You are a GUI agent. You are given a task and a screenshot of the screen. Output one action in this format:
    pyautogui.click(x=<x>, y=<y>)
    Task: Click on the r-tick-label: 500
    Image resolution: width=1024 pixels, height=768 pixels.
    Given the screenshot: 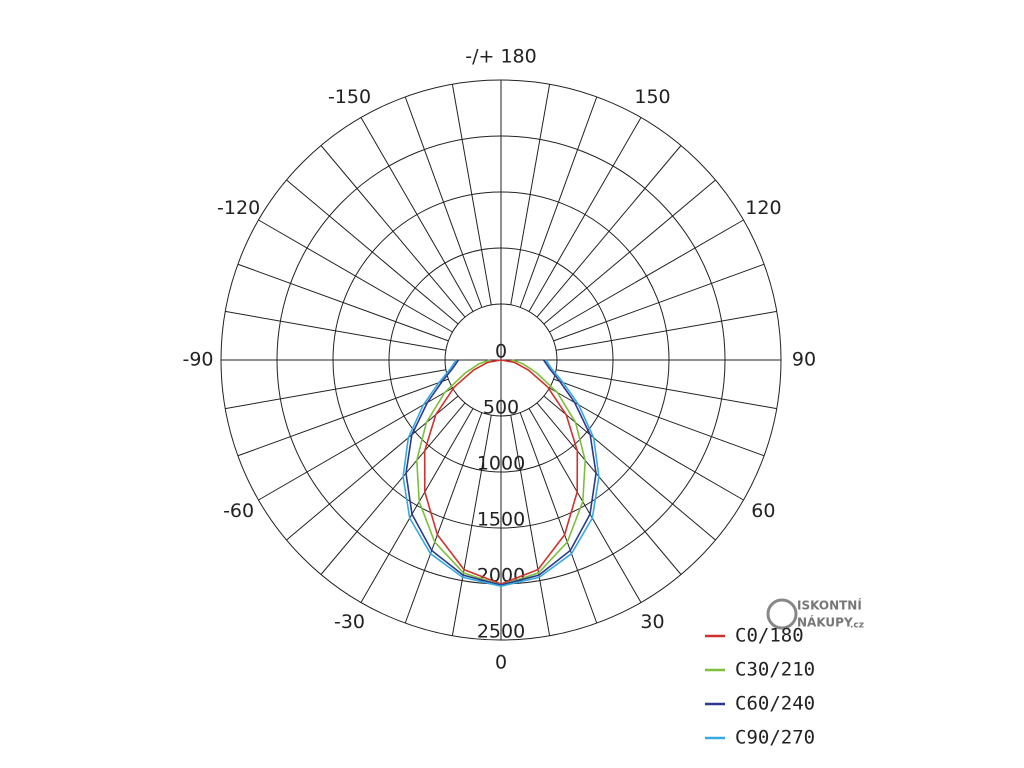 What is the action you would take?
    pyautogui.click(x=501, y=408)
    